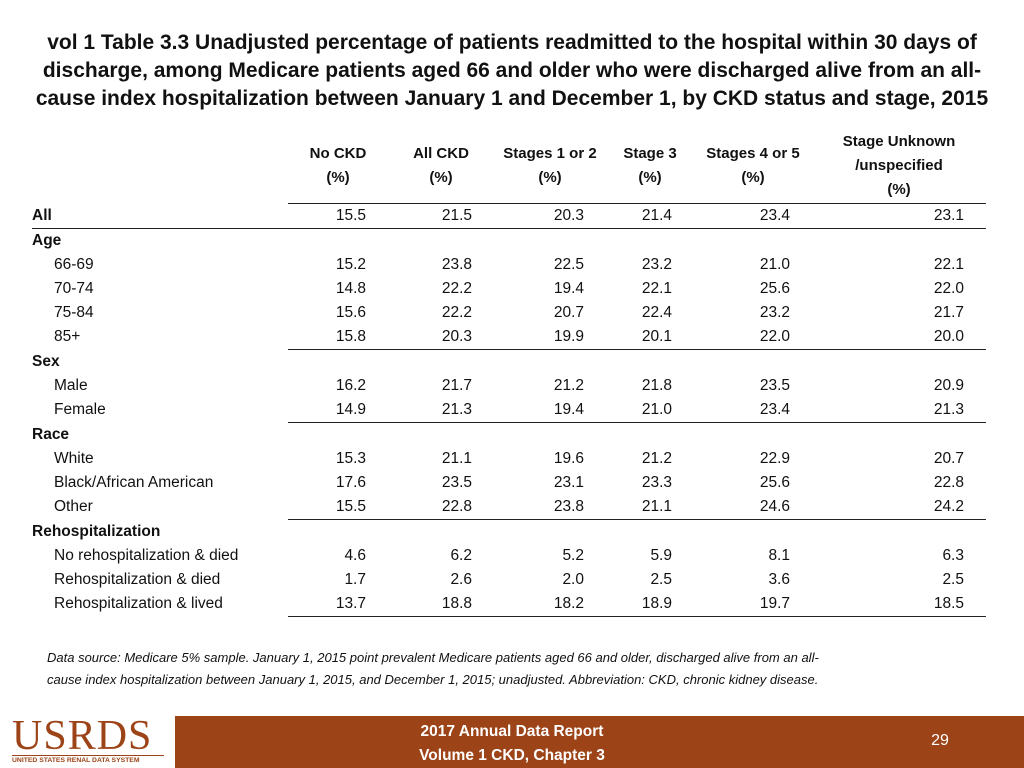 This screenshot has width=1024, height=768. What do you see at coordinates (568, 264) in the screenshot?
I see `value-cell: 22.5` at bounding box center [568, 264].